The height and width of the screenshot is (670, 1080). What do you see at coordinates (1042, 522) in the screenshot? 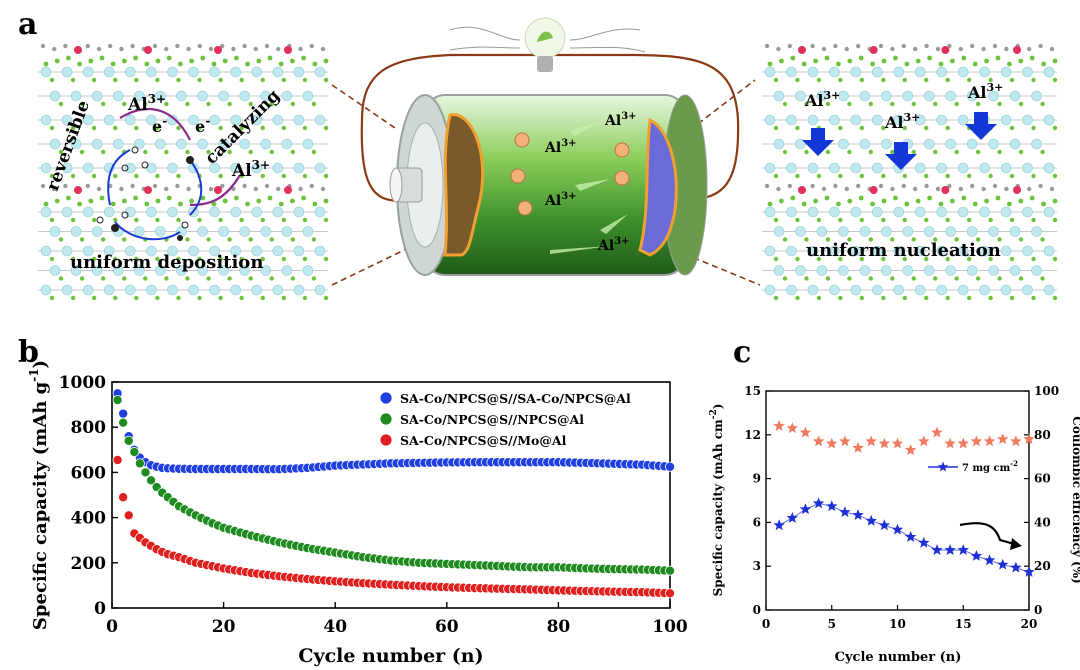
I see `chart-c-y2-tick-label: 40` at bounding box center [1042, 522].